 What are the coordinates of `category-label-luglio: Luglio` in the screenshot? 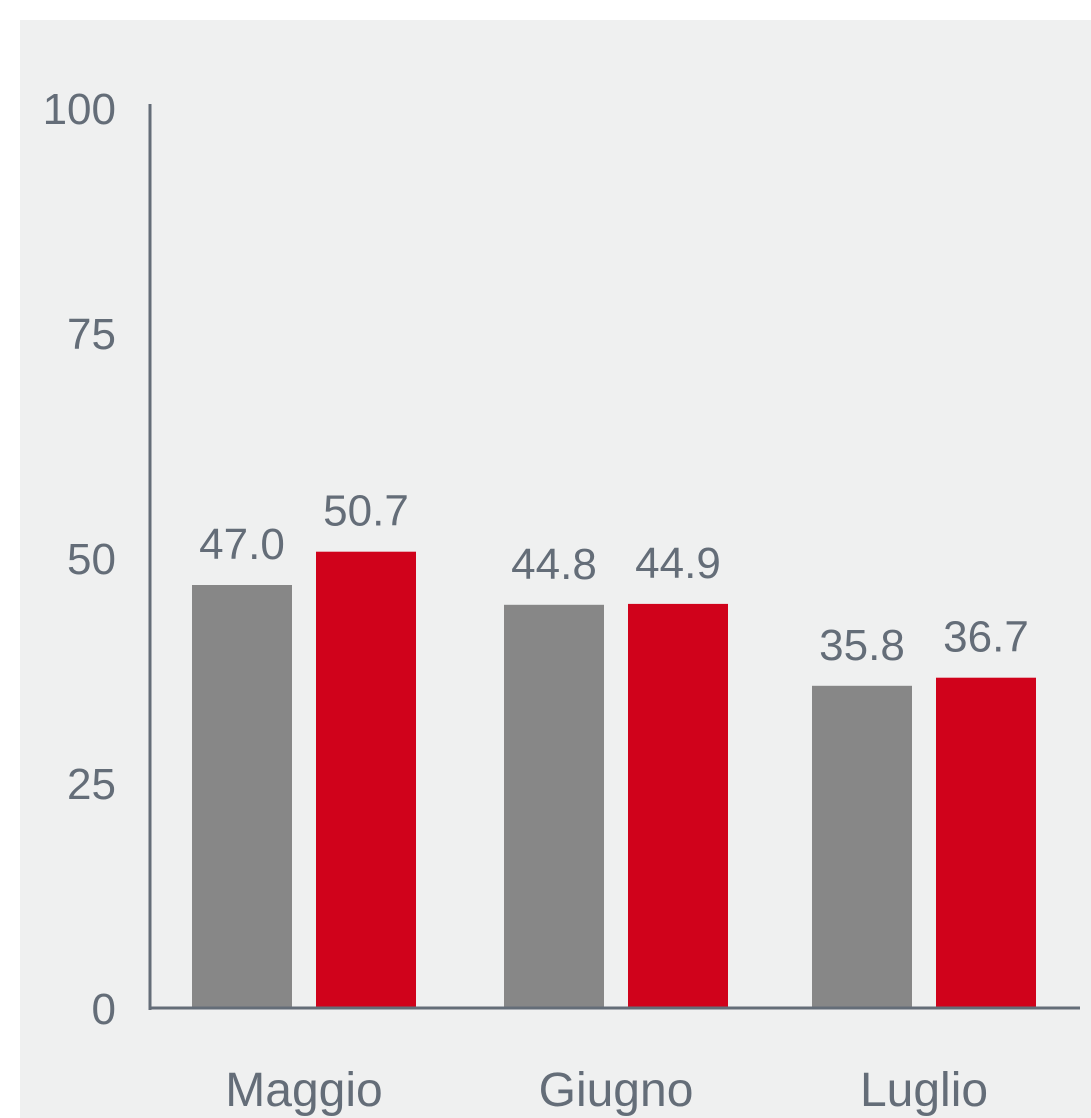 It's located at (924, 1090).